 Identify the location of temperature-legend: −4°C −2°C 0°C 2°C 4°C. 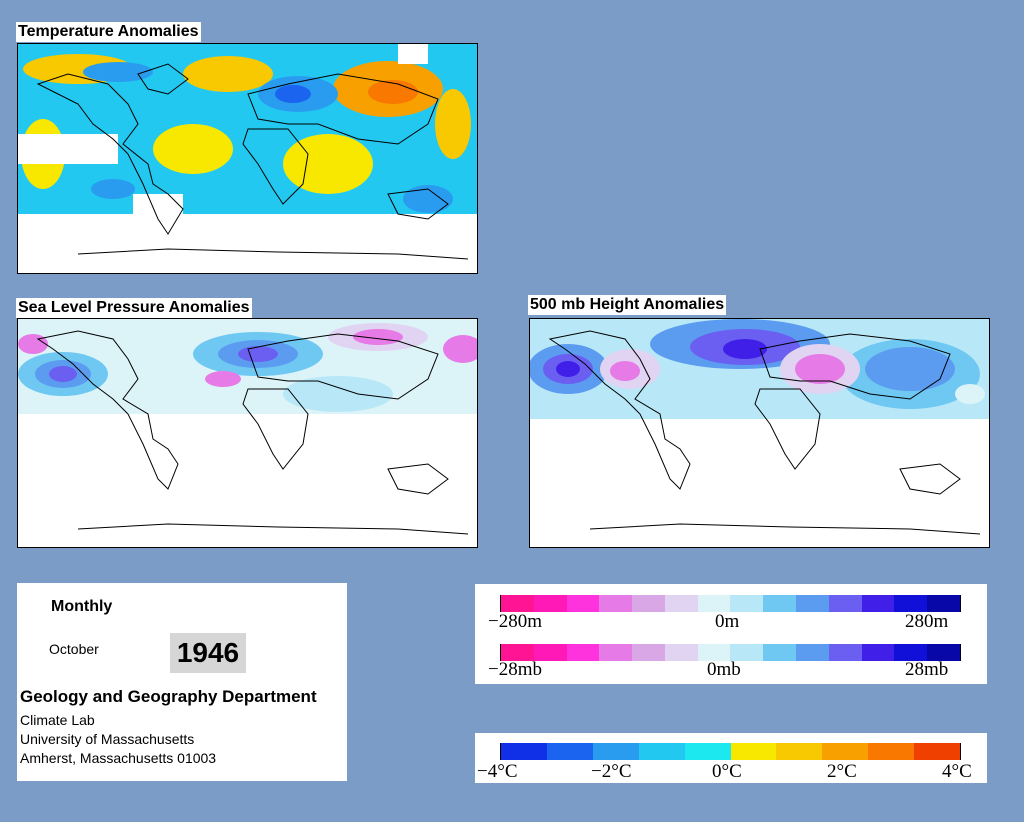
(731, 758).